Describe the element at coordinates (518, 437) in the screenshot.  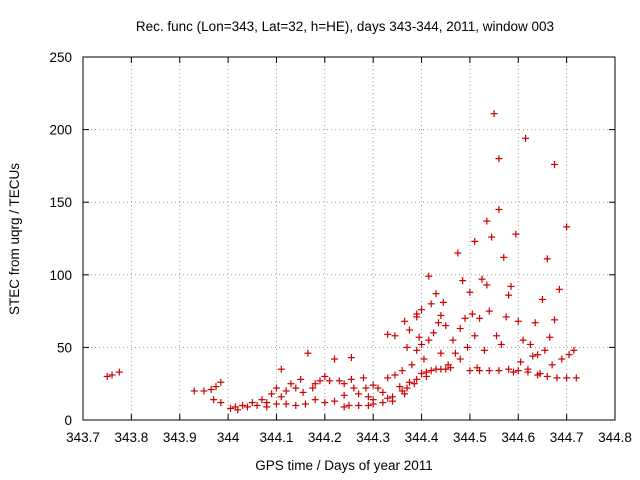
I see `x-tick-label: 344.6` at that location.